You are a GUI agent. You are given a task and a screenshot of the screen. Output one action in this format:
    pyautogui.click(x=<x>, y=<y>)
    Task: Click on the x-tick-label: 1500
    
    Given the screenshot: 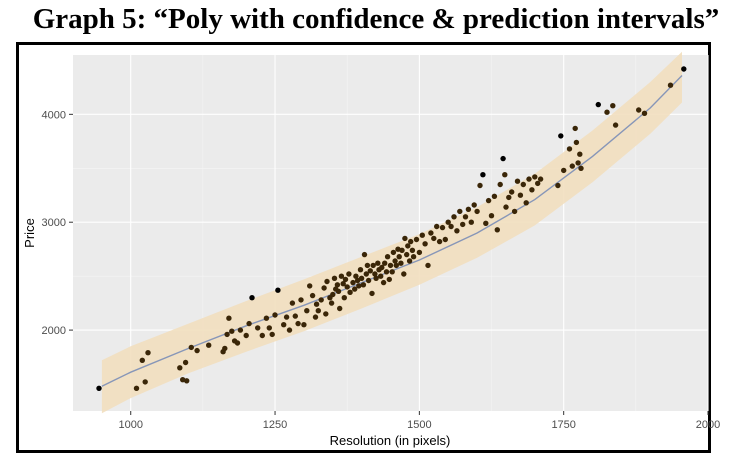 What is the action you would take?
    pyautogui.click(x=419, y=425)
    